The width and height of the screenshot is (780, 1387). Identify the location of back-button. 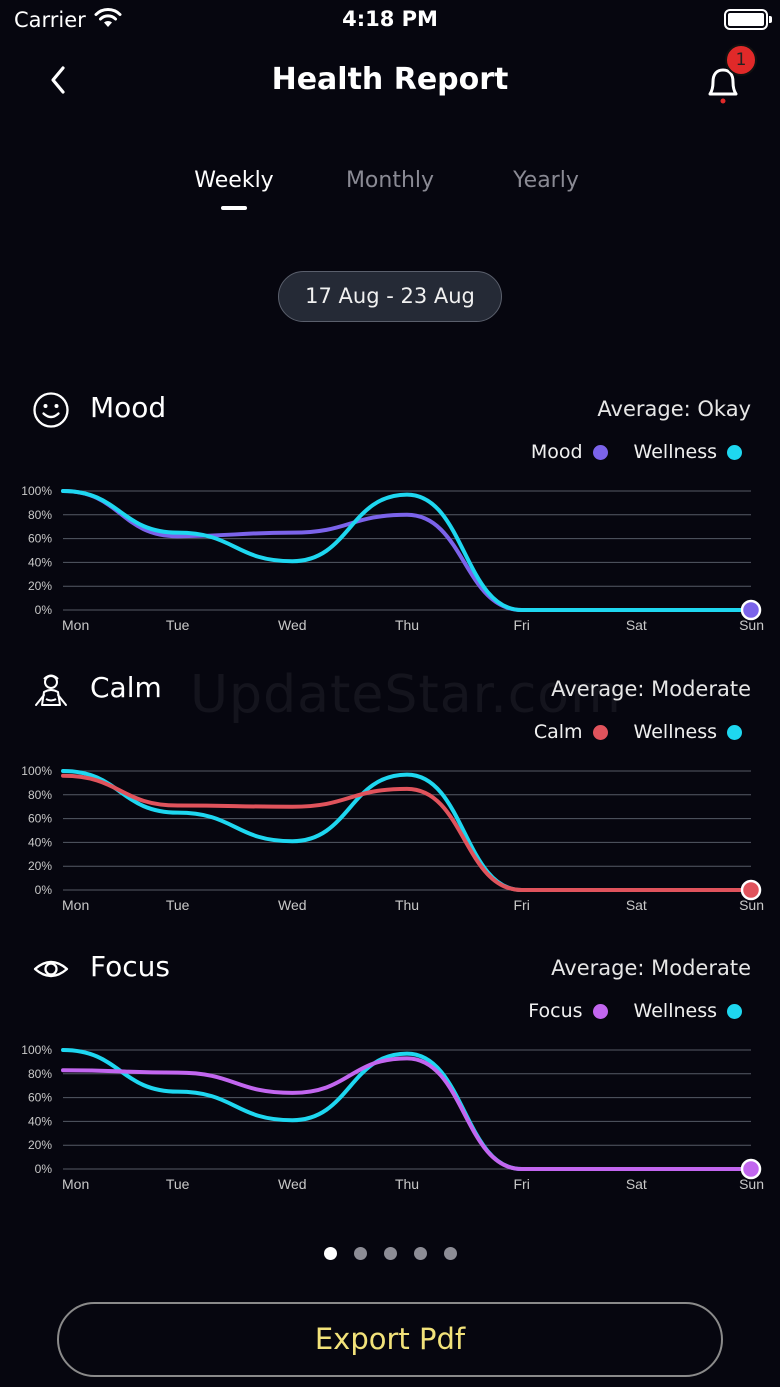
(58, 80).